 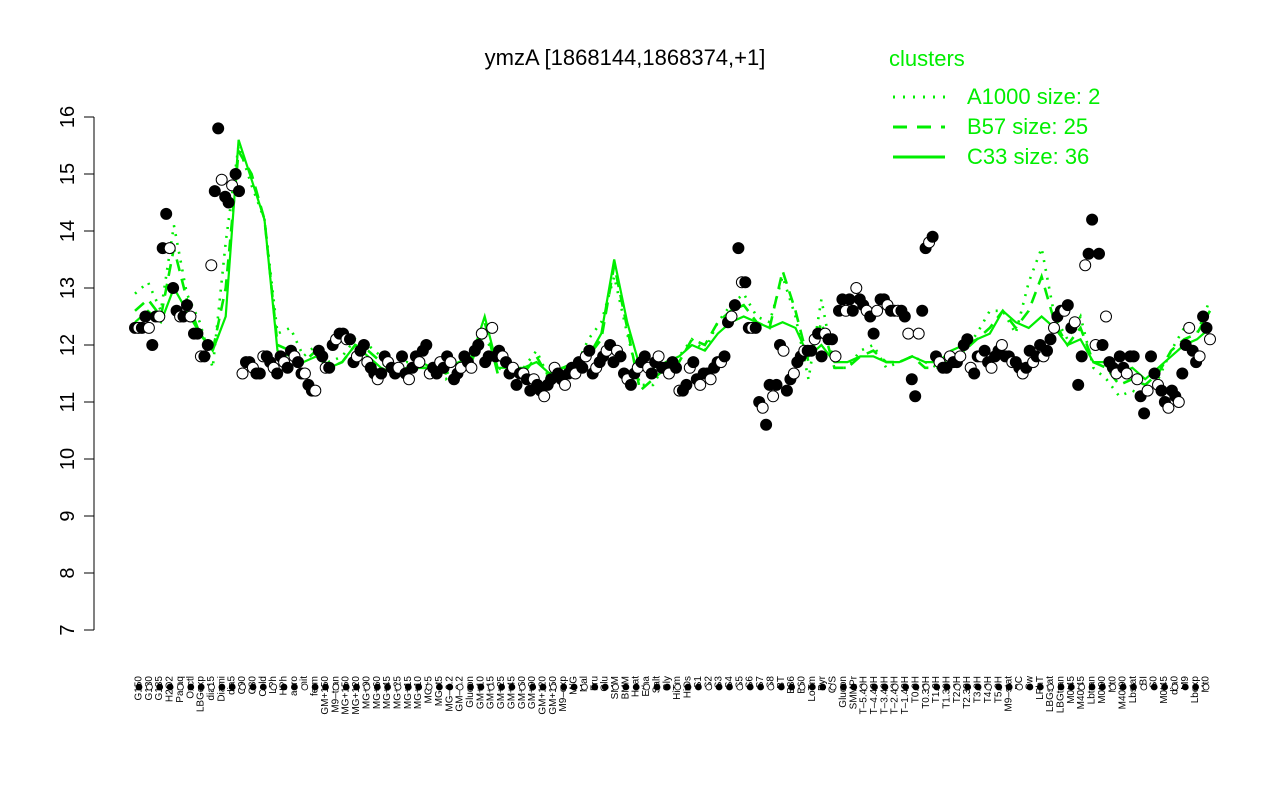 What do you see at coordinates (398, 693) in the screenshot?
I see `x-tick-label: MG+25` at bounding box center [398, 693].